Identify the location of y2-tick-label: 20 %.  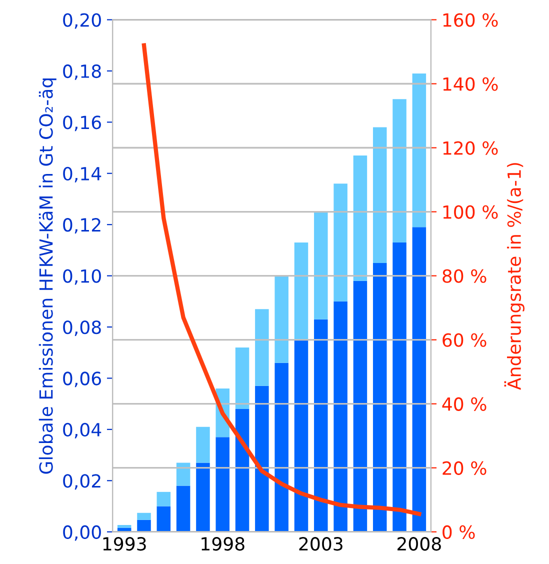
(464, 468).